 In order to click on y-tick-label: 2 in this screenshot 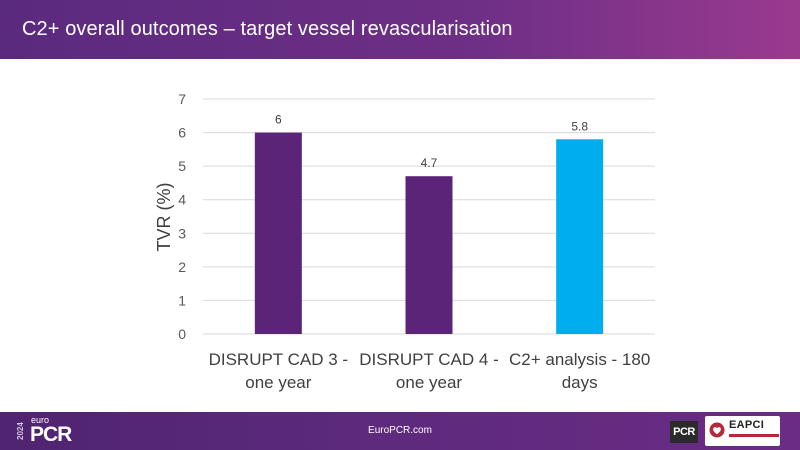, I will do `click(182, 267)`.